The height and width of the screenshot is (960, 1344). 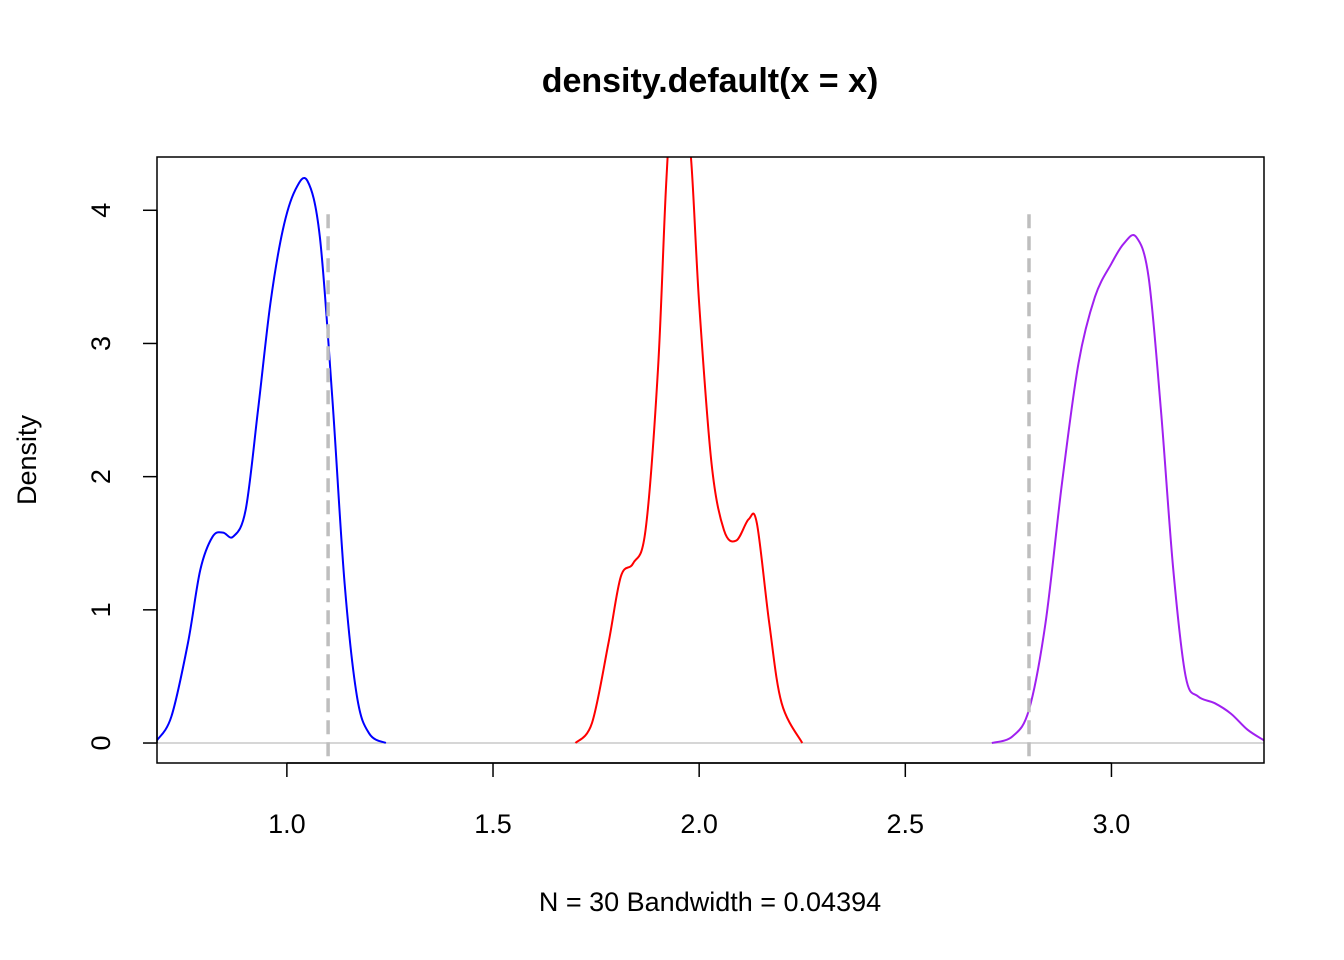 What do you see at coordinates (101, 743) in the screenshot?
I see `y-tick-label: 0` at bounding box center [101, 743].